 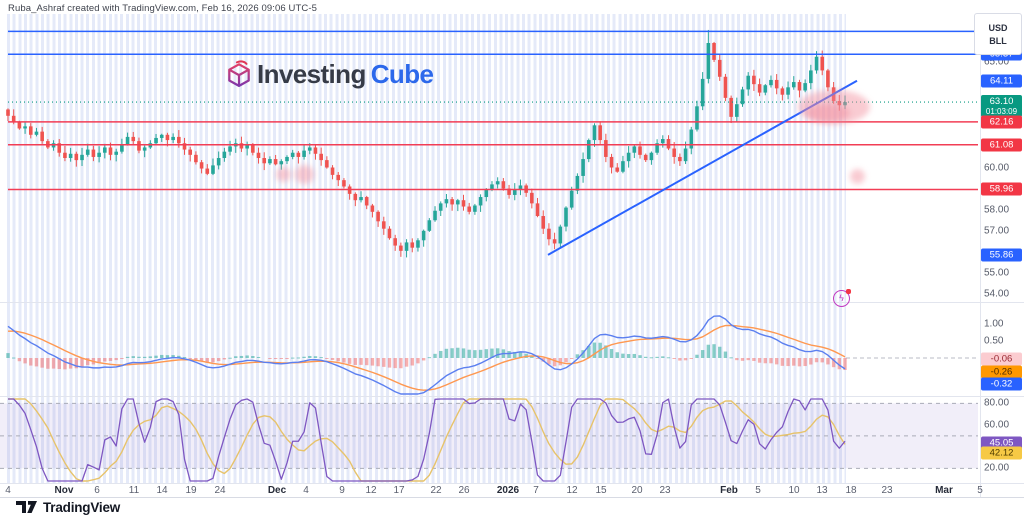 I want to click on time-axis-label: 14, so click(x=162, y=490).